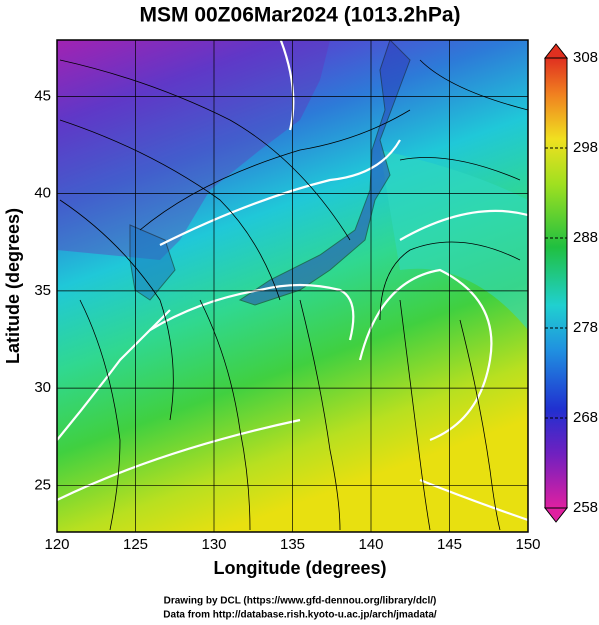  I want to click on x-tick-label: 145, so click(449, 544).